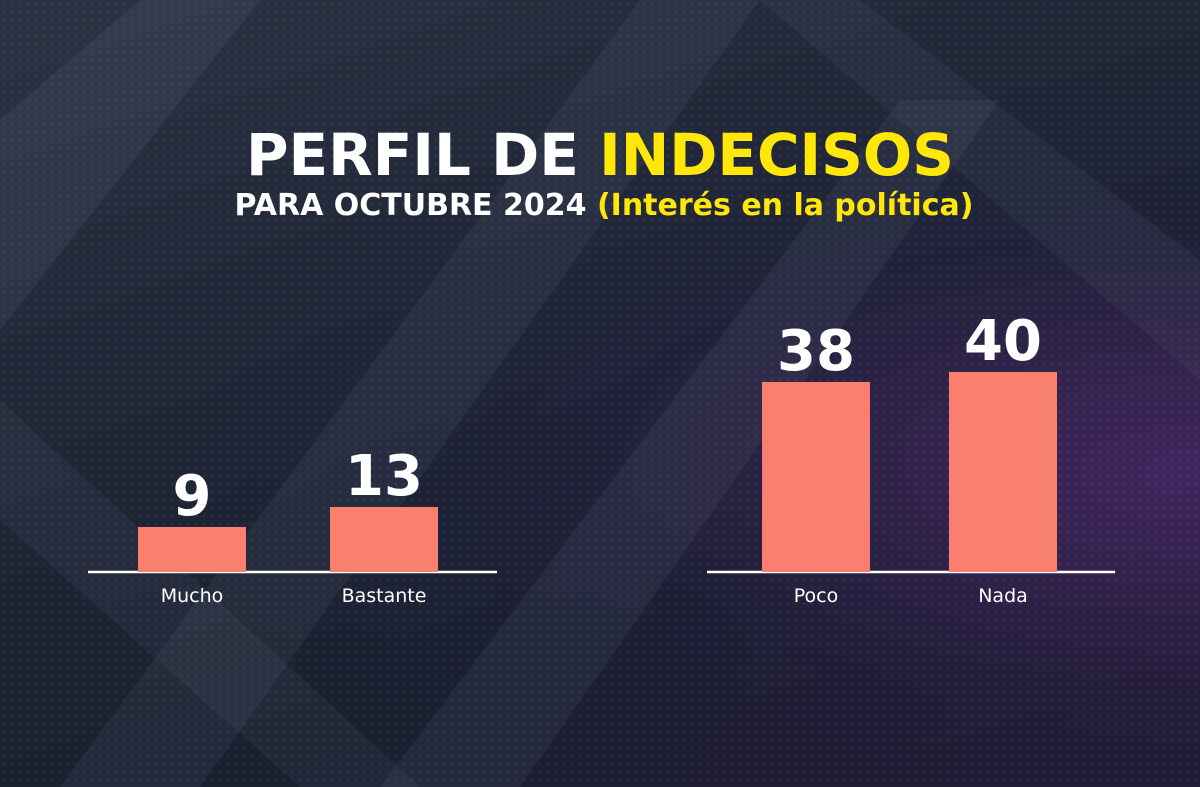 The height and width of the screenshot is (787, 1200). Describe the element at coordinates (1003, 341) in the screenshot. I see `value-label: 40` at that location.